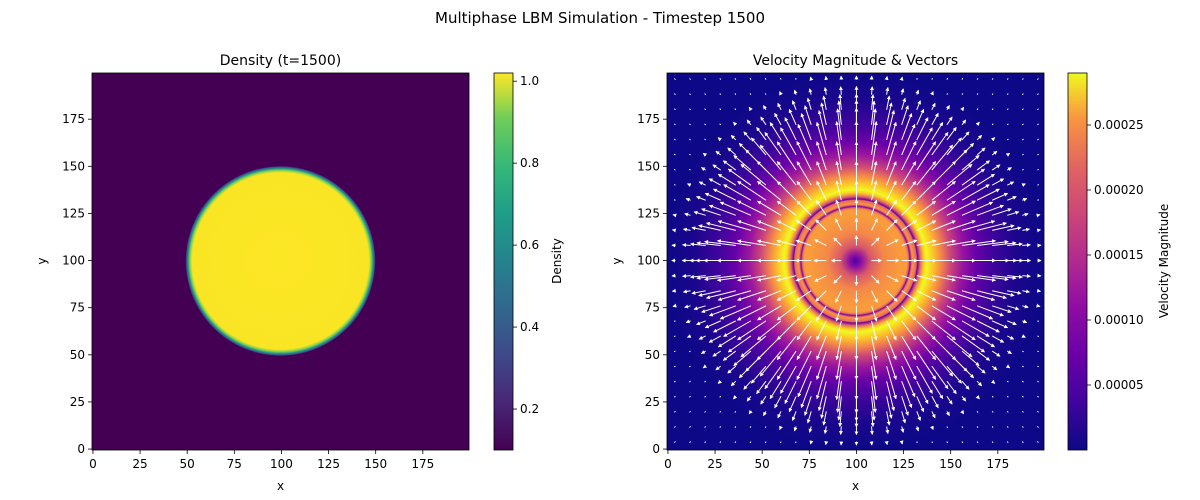  Describe the element at coordinates (557, 261) in the screenshot. I see `density-colorbar-label: Density` at that location.